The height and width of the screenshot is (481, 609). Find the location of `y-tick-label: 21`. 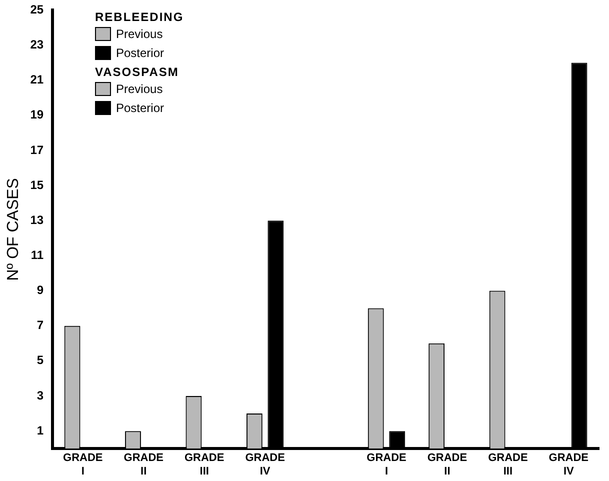

y-tick-label: 21 is located at coordinates (37, 79).